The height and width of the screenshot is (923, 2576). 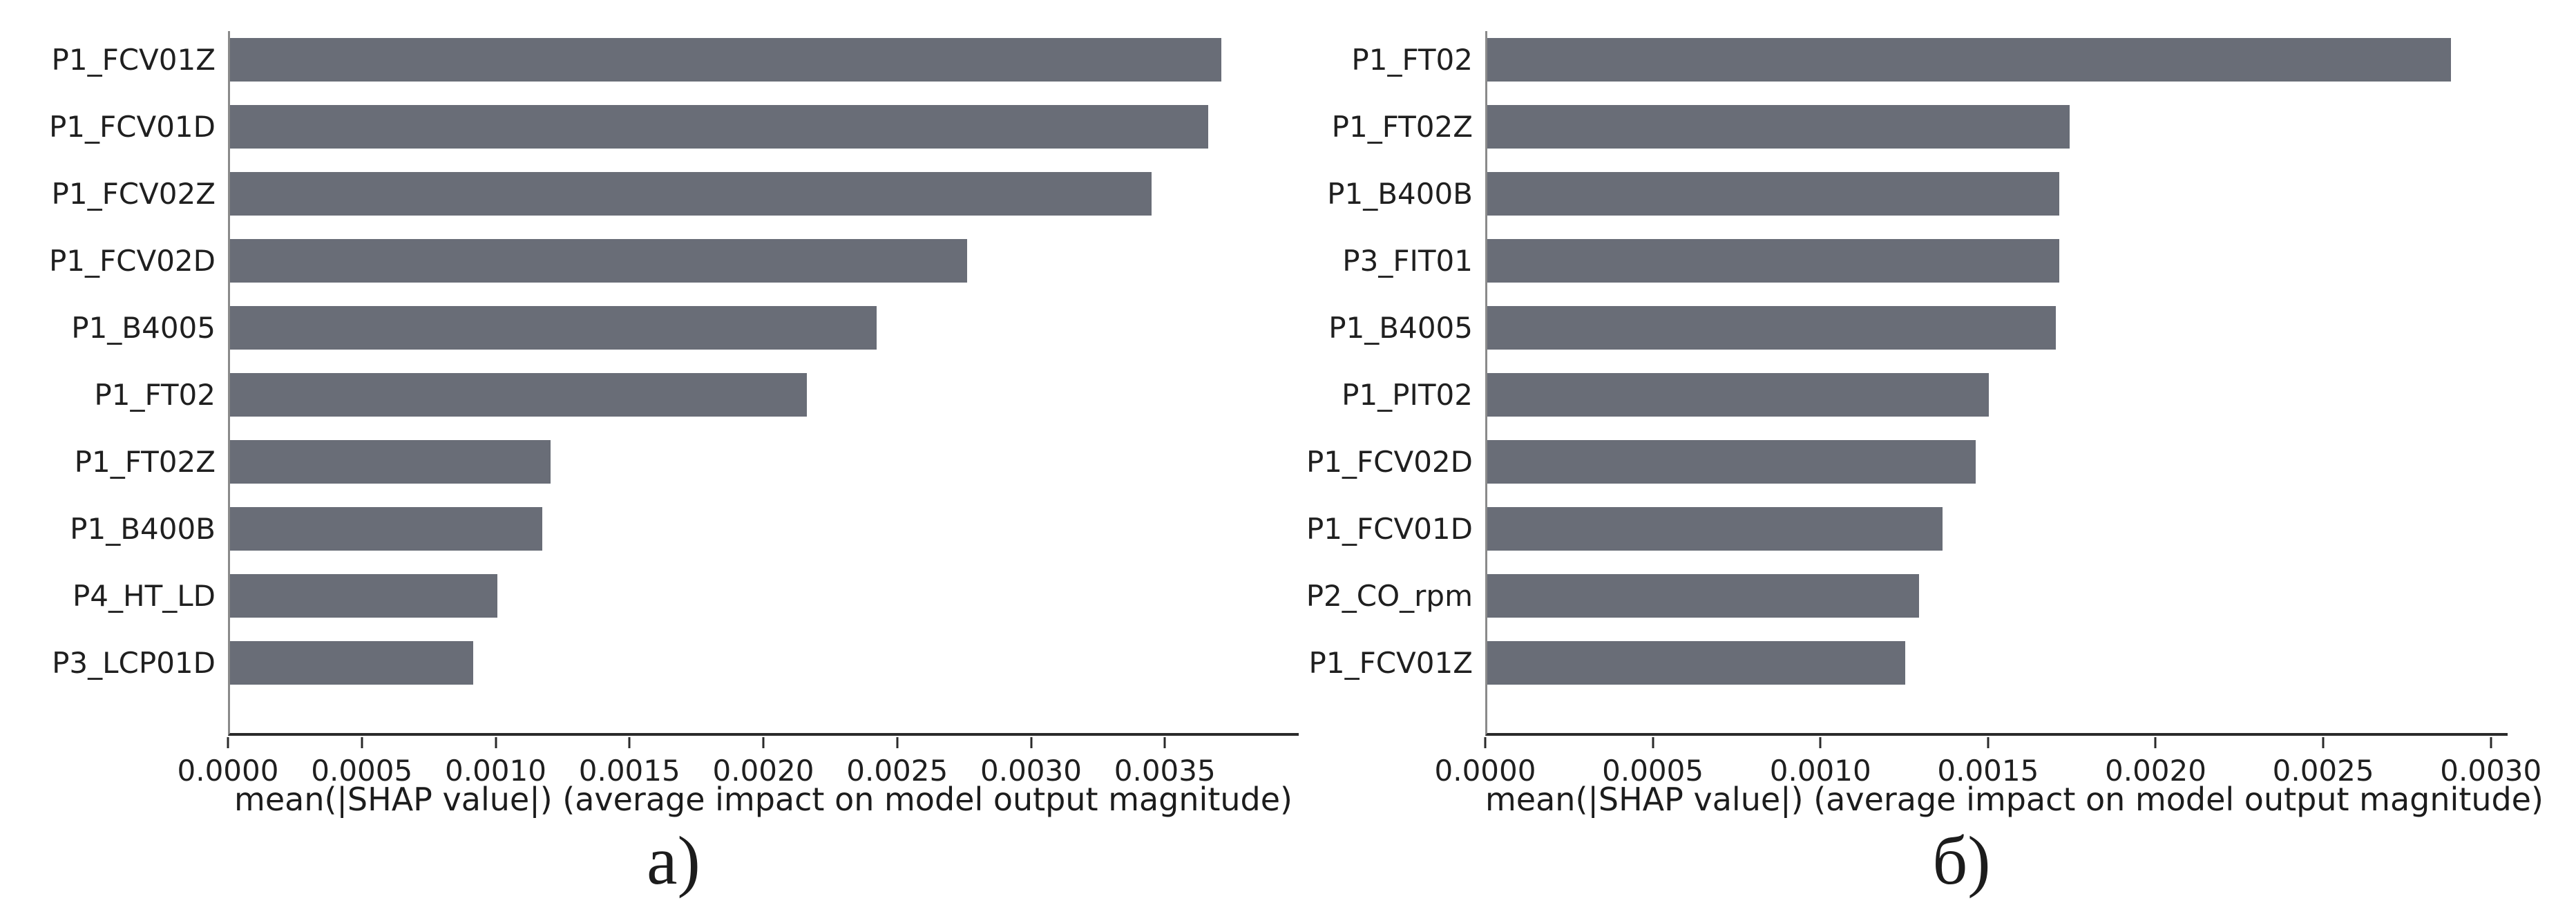 What do you see at coordinates (1165, 771) in the screenshot?
I see `x-tick-label: 0.0035` at bounding box center [1165, 771].